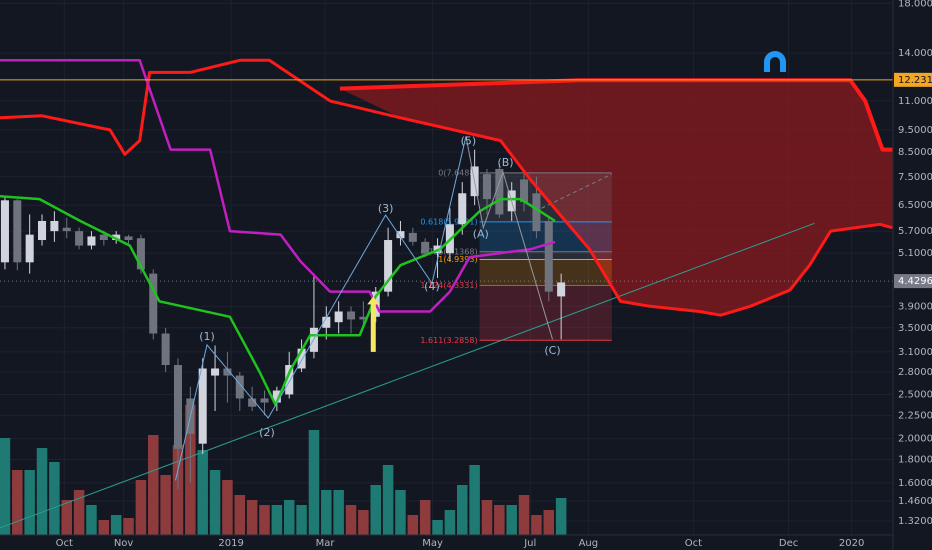 This screenshot has height=550, width=932. I want to click on y-tick-label: 5.7000, so click(915, 231).